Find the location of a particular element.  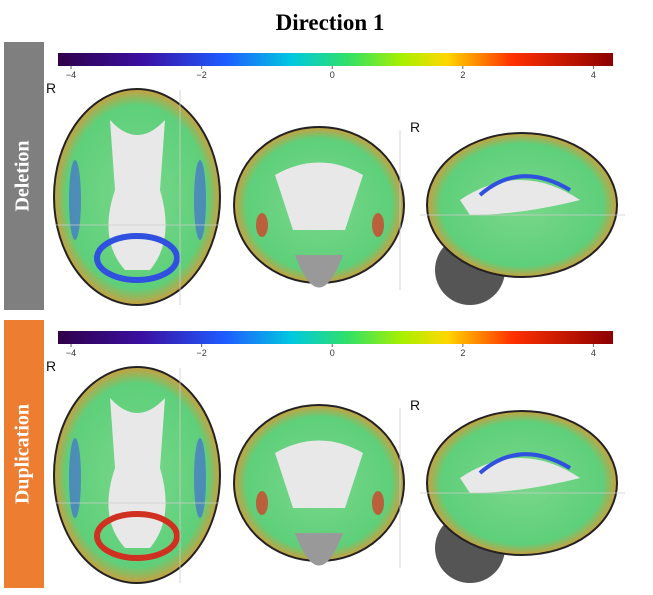

side-label: Duplication is located at coordinates (23, 454).